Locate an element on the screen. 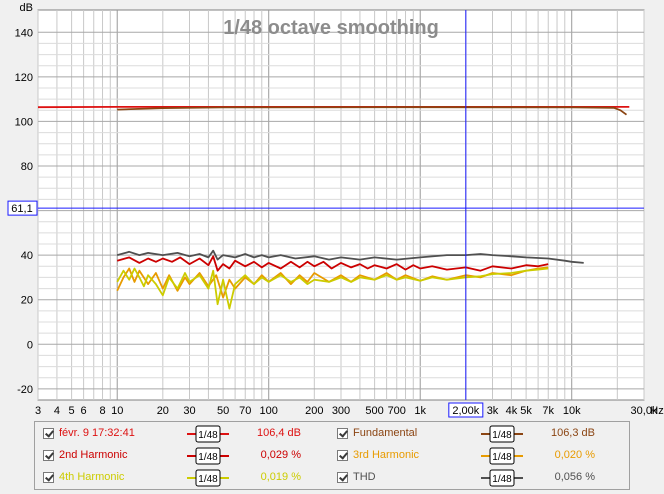 The height and width of the screenshot is (494, 664). legend-label: 4th Harmonic is located at coordinates (92, 477).